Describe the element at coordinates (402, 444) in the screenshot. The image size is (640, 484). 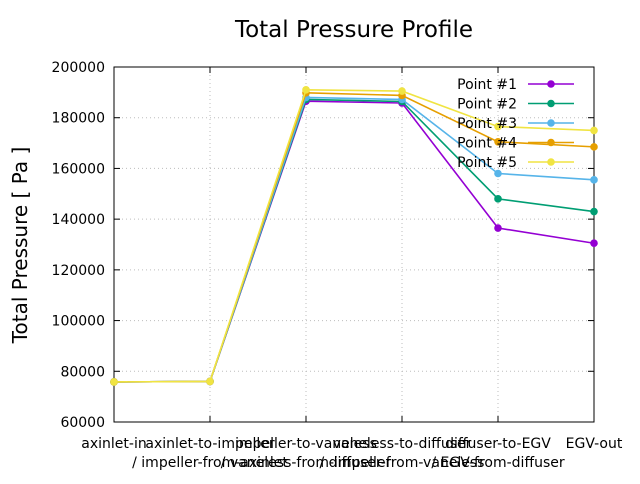
I see `x-tick-label: vaneless-to-diffuser` at that location.